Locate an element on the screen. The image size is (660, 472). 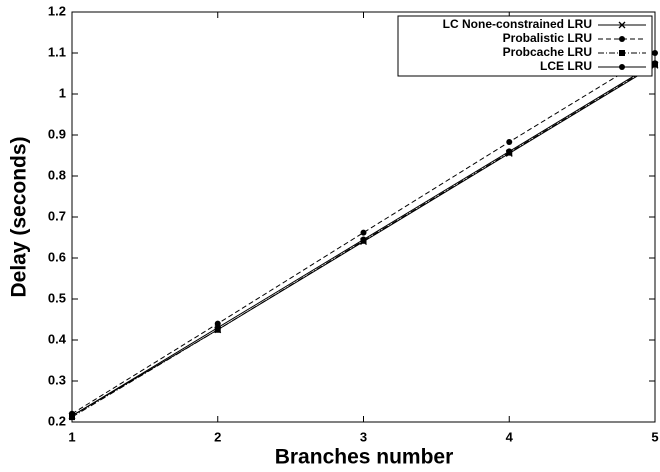
y-axis-title: Delay (seconds) is located at coordinates (19, 216).